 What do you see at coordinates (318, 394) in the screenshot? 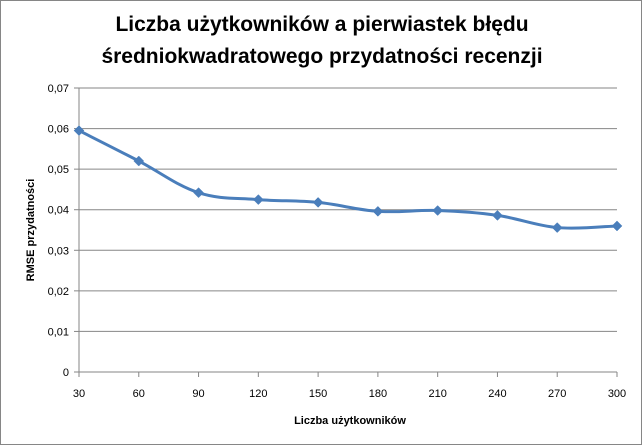
I see `x-tick-label: 150` at bounding box center [318, 394].